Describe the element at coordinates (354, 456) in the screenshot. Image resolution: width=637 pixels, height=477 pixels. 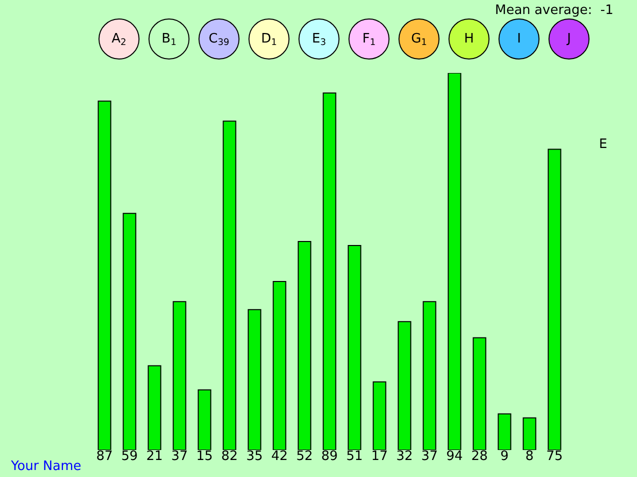
I see `data-label: 51` at that location.